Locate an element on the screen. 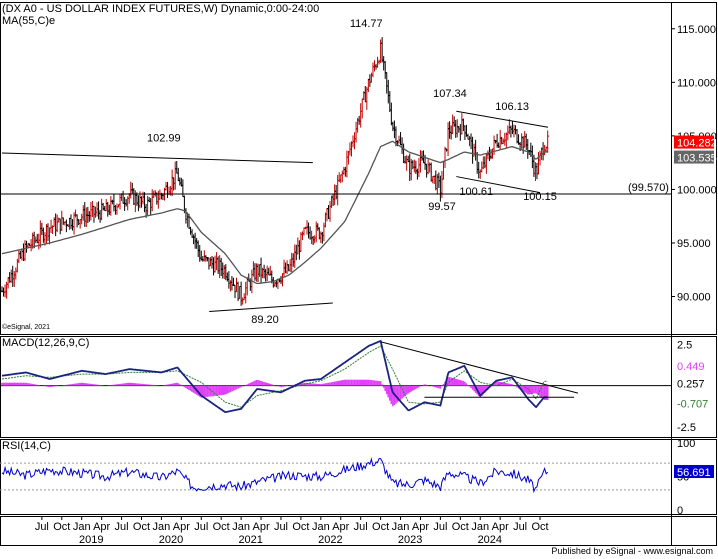  price-annotation: 100.15 is located at coordinates (540, 197).